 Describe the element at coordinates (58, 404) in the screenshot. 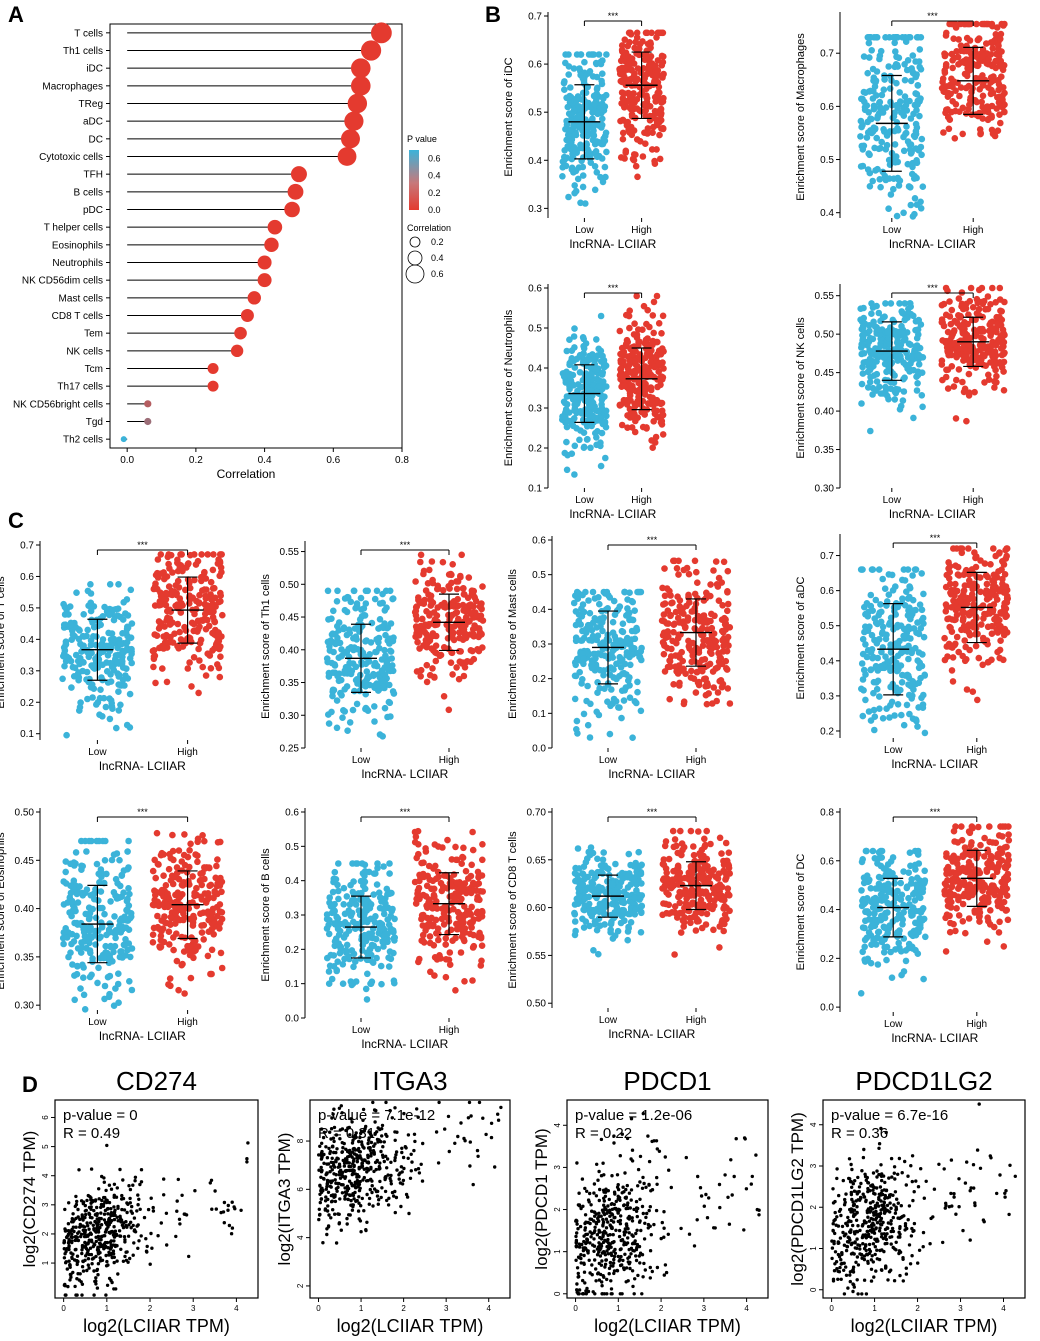

I see `y-tick-label: NK CD56bright cells` at that location.